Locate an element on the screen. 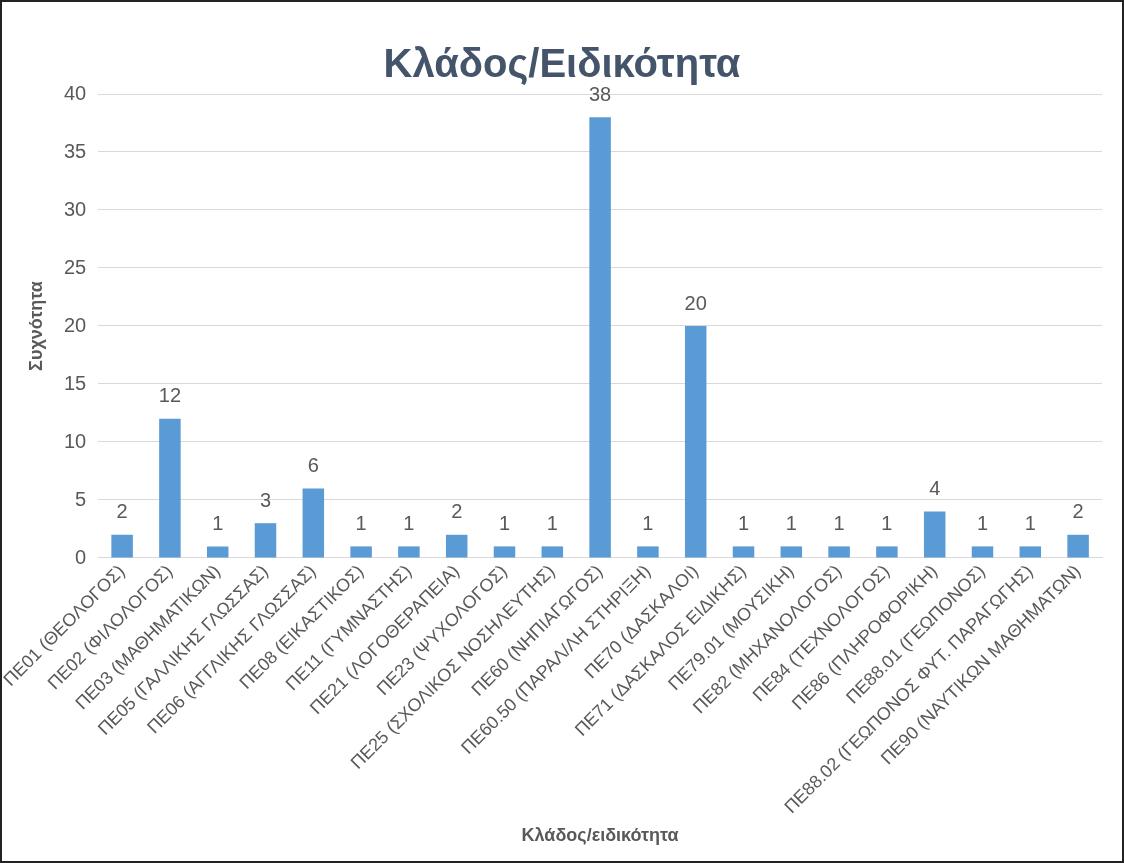 This screenshot has width=1124, height=863. data-label: 20 is located at coordinates (695, 302).